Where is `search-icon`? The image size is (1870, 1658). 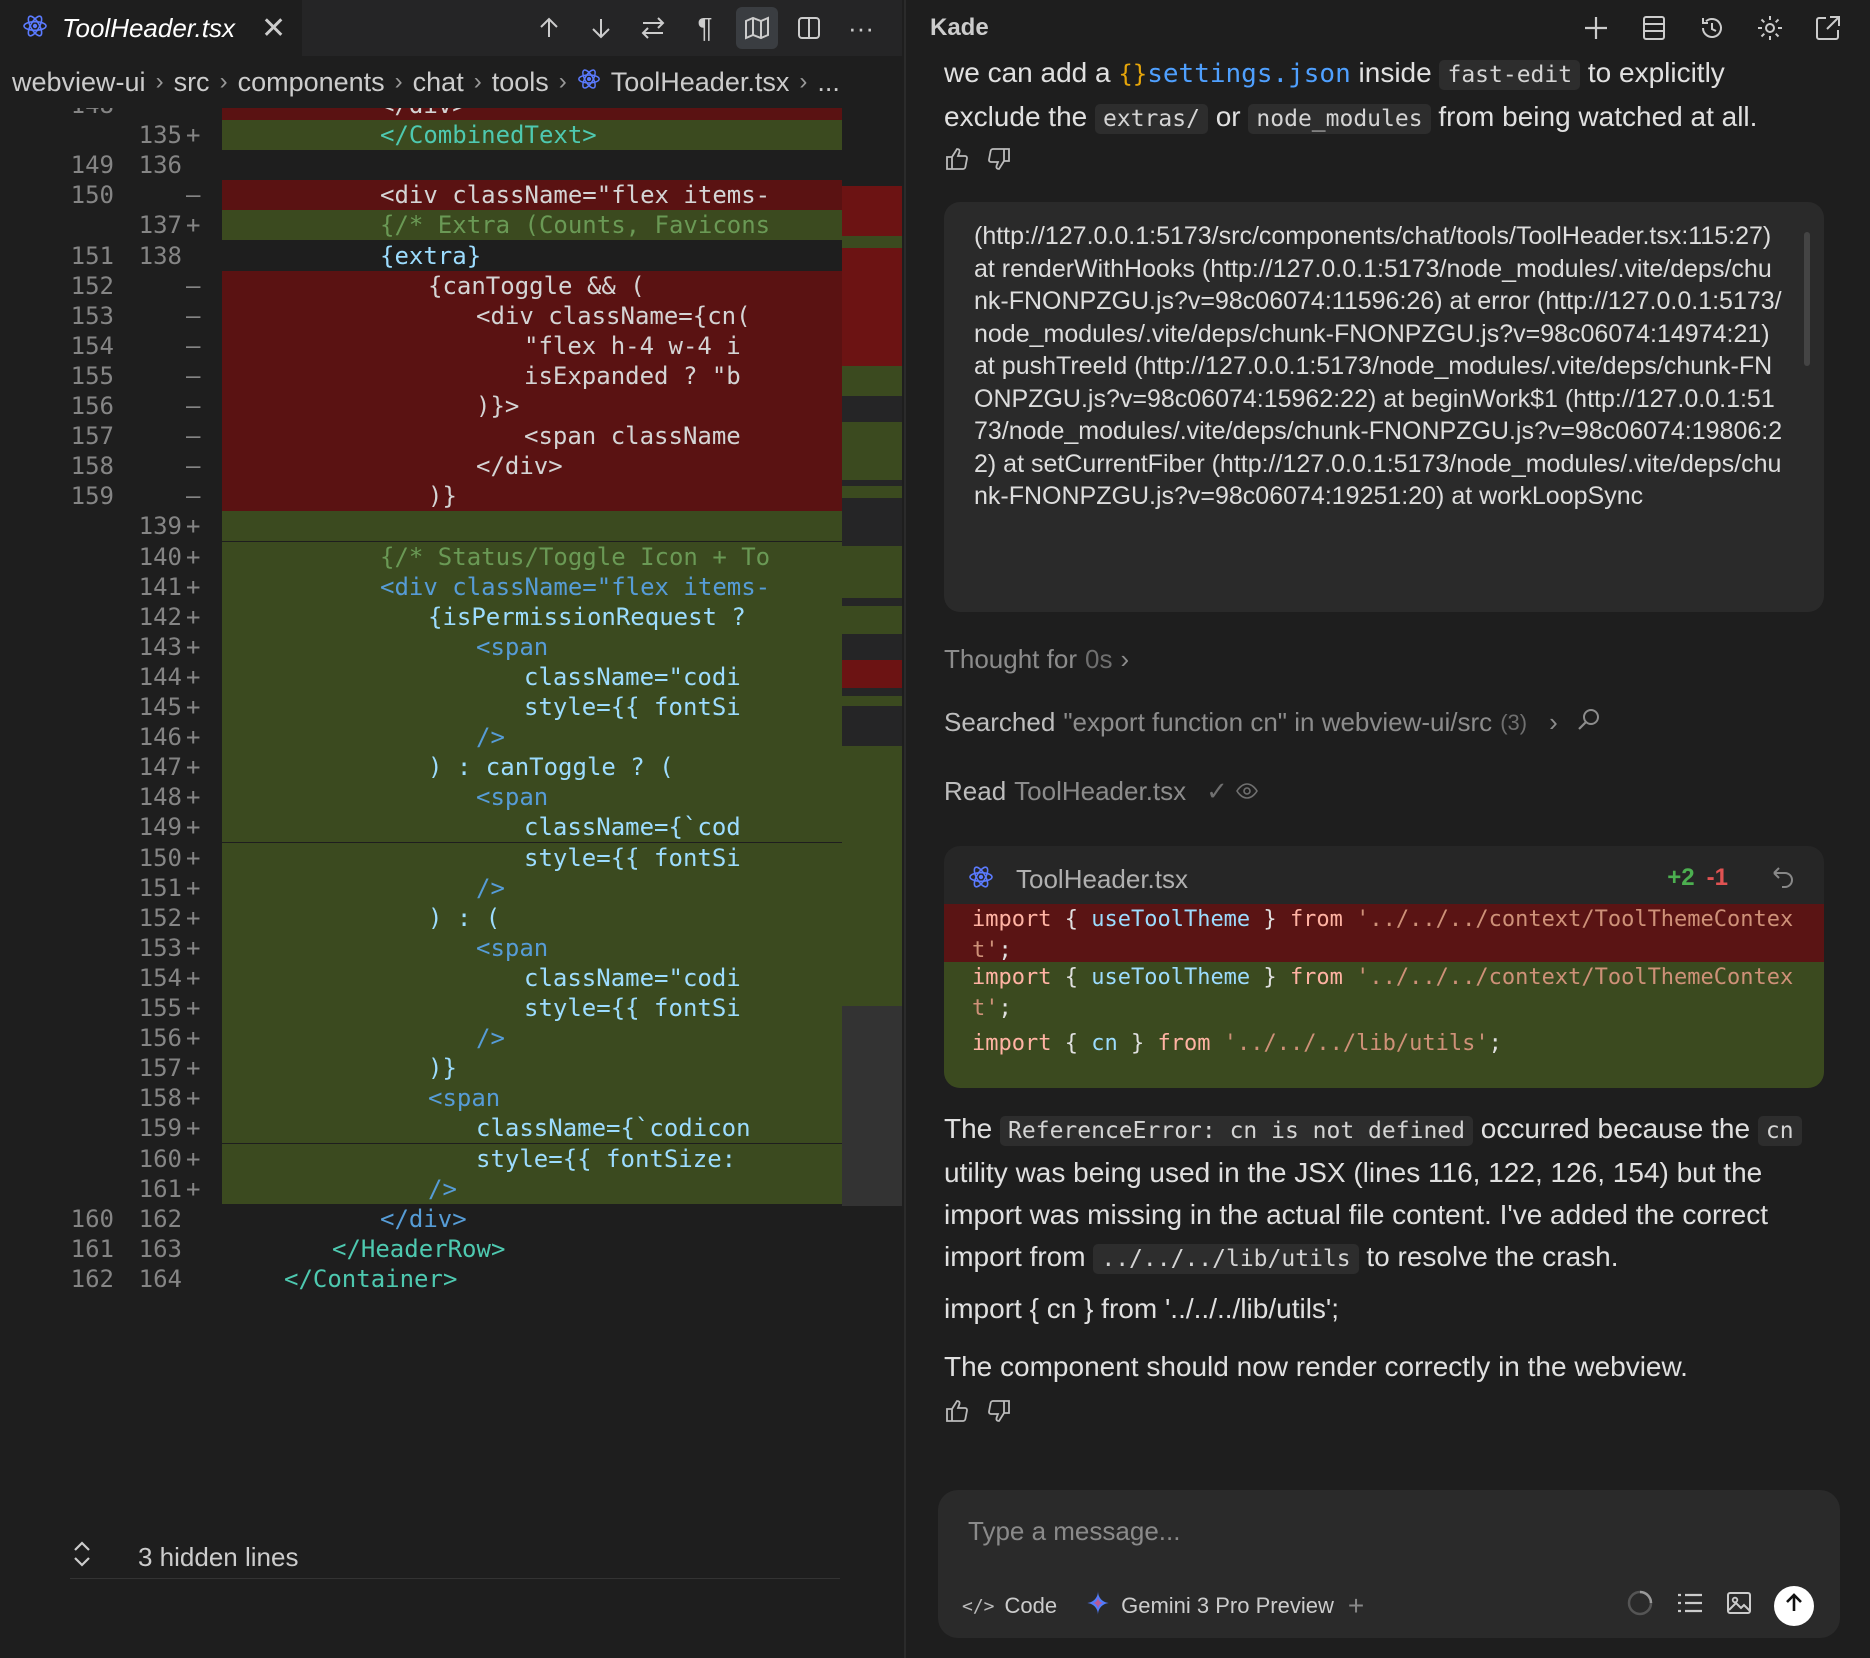 search-icon is located at coordinates (1589, 722).